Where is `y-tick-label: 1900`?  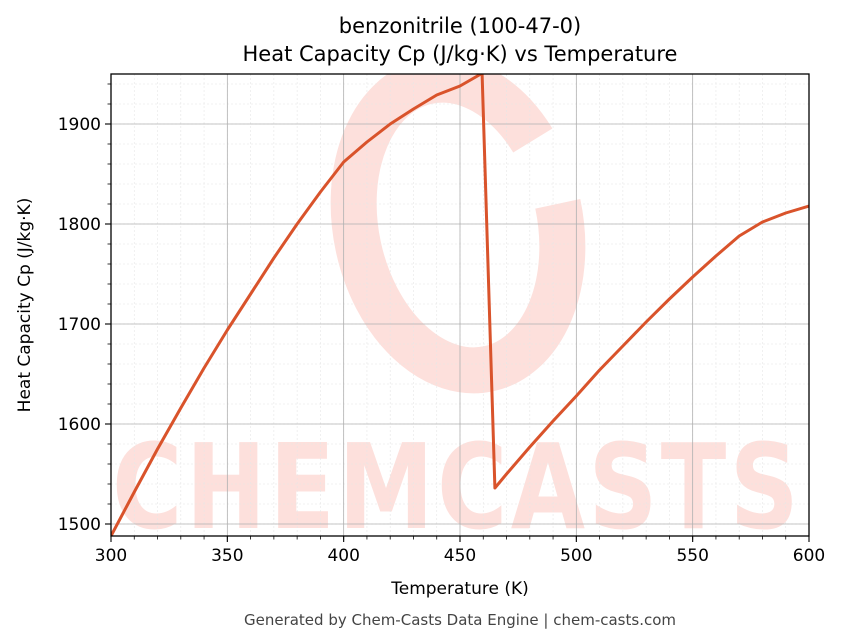
y-tick-label: 1900 is located at coordinates (79, 125).